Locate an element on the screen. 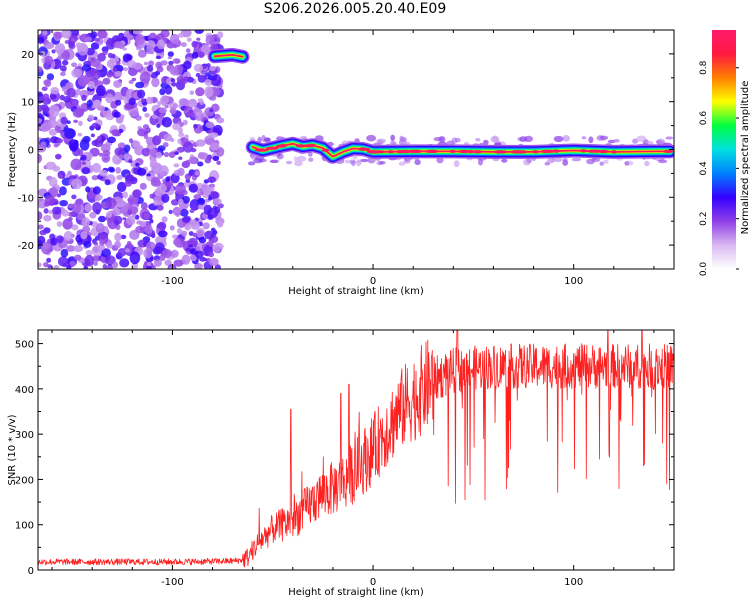  colorbar-tick-label: 0.0 is located at coordinates (704, 269).